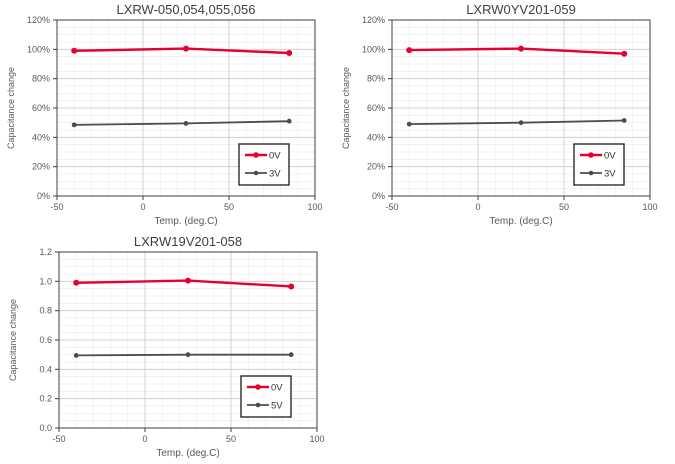 The height and width of the screenshot is (464, 675). Describe the element at coordinates (45, 399) in the screenshot. I see `y-tick-label: 0.2` at that location.